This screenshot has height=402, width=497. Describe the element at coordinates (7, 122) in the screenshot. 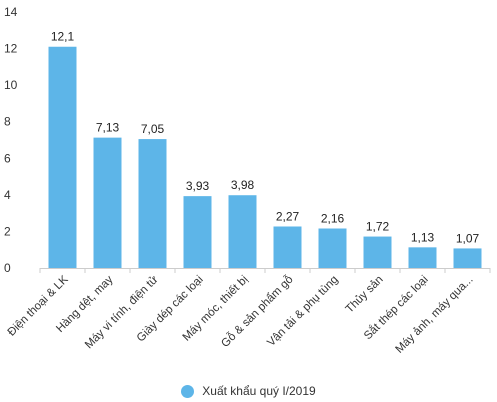

I see `y-tick-label-4: 8` at that location.